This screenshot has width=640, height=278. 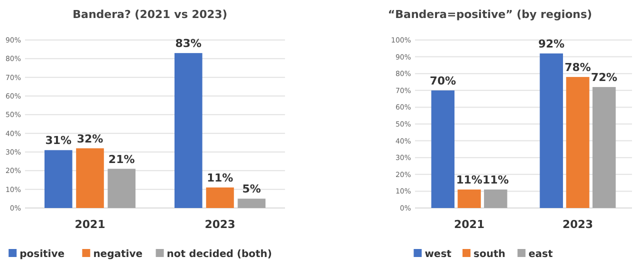 What do you see at coordinates (251, 189) in the screenshot?
I see `data-label: 5%` at bounding box center [251, 189].